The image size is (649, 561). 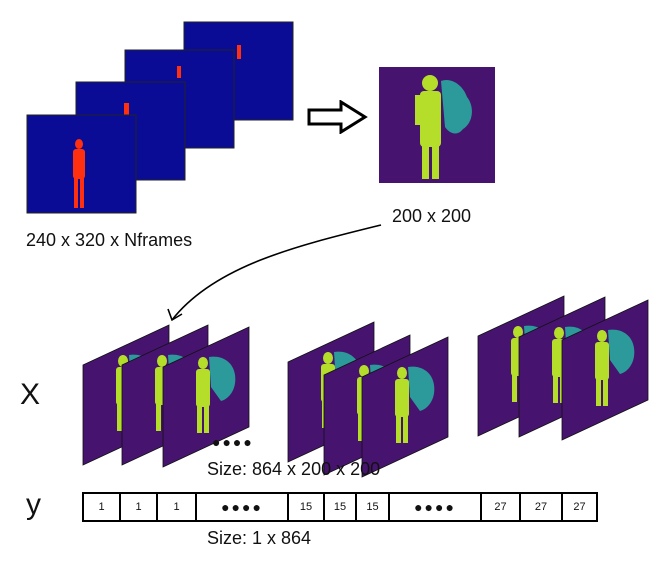 I want to click on person-silhouette, so click(x=428, y=127).